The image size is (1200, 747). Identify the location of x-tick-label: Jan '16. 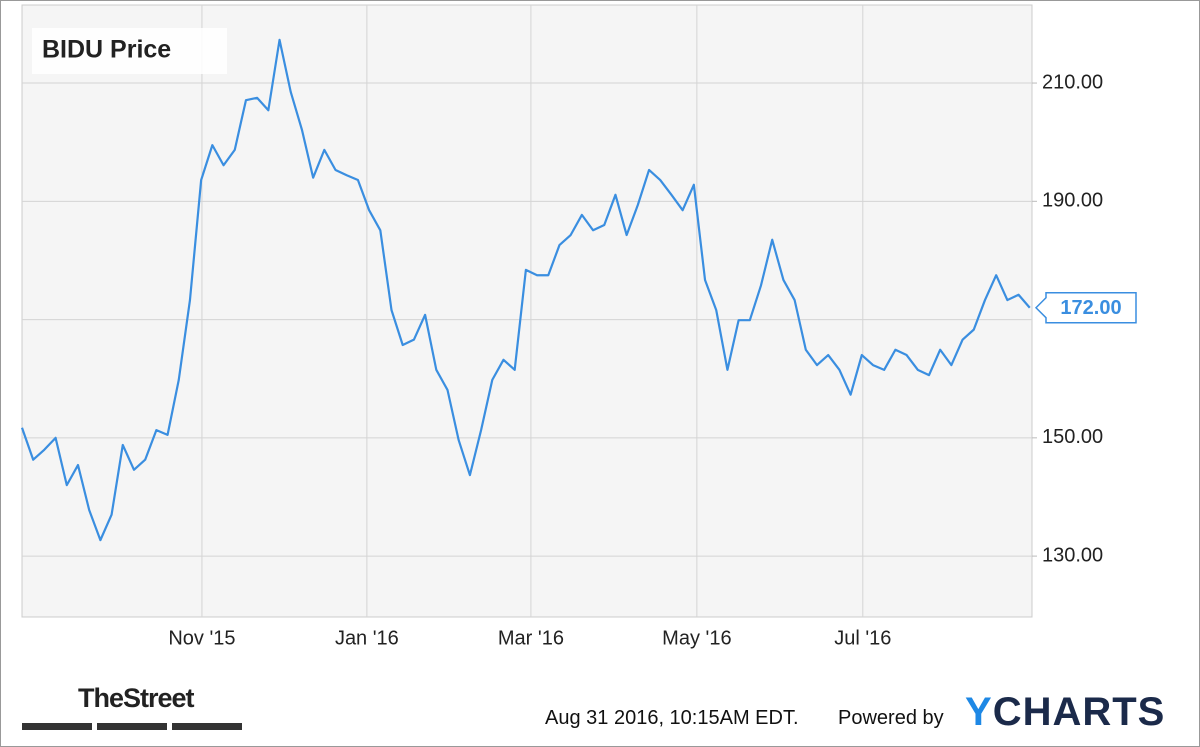
(367, 638).